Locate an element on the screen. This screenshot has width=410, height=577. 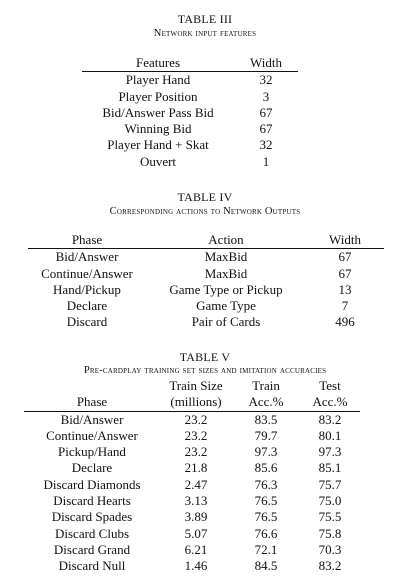
table-row: Bid/Answer MaxBid 67 is located at coordinates (206, 257).